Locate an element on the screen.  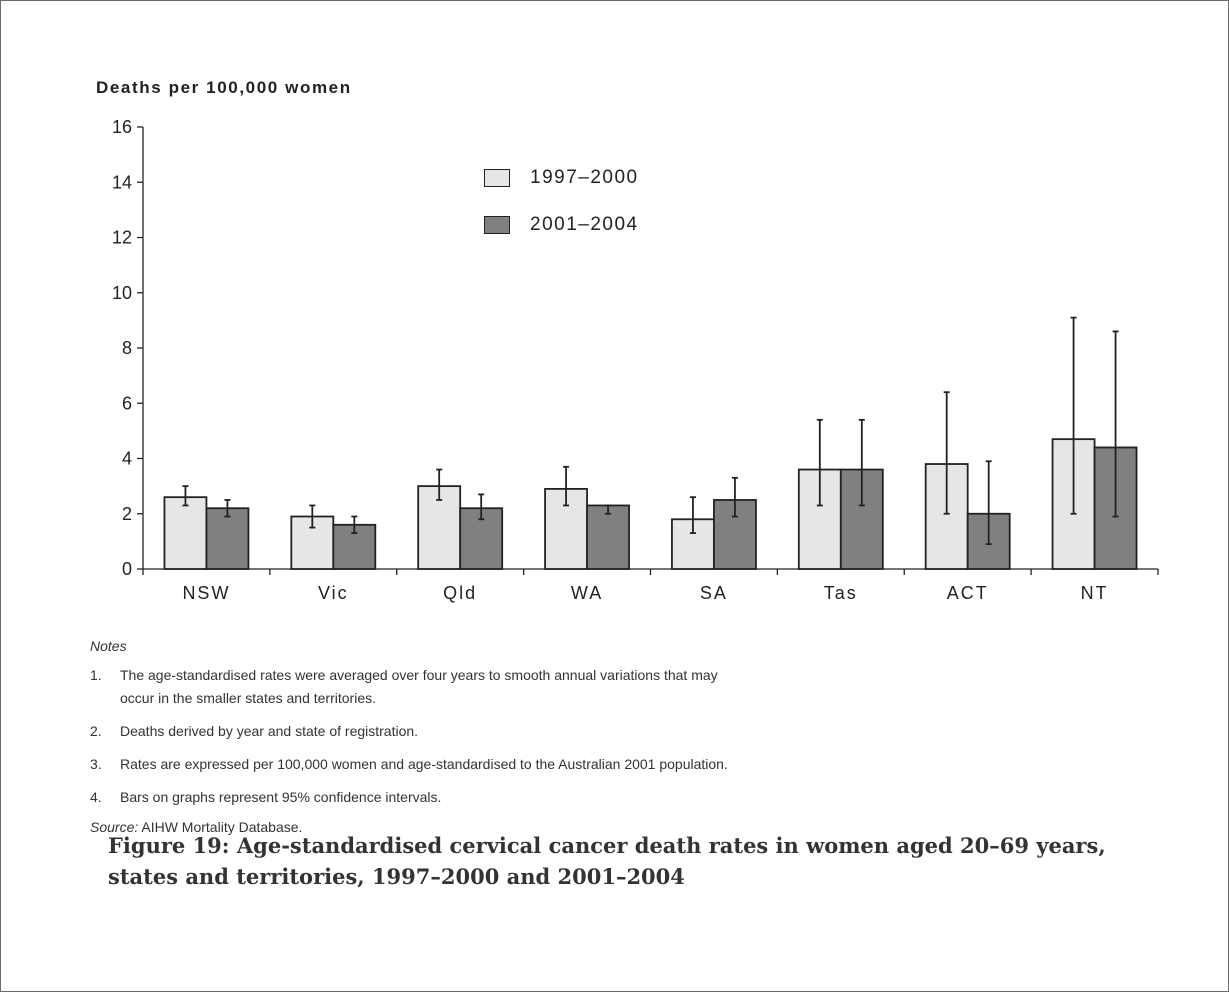
y-tick-label: 4 is located at coordinates (127, 459).